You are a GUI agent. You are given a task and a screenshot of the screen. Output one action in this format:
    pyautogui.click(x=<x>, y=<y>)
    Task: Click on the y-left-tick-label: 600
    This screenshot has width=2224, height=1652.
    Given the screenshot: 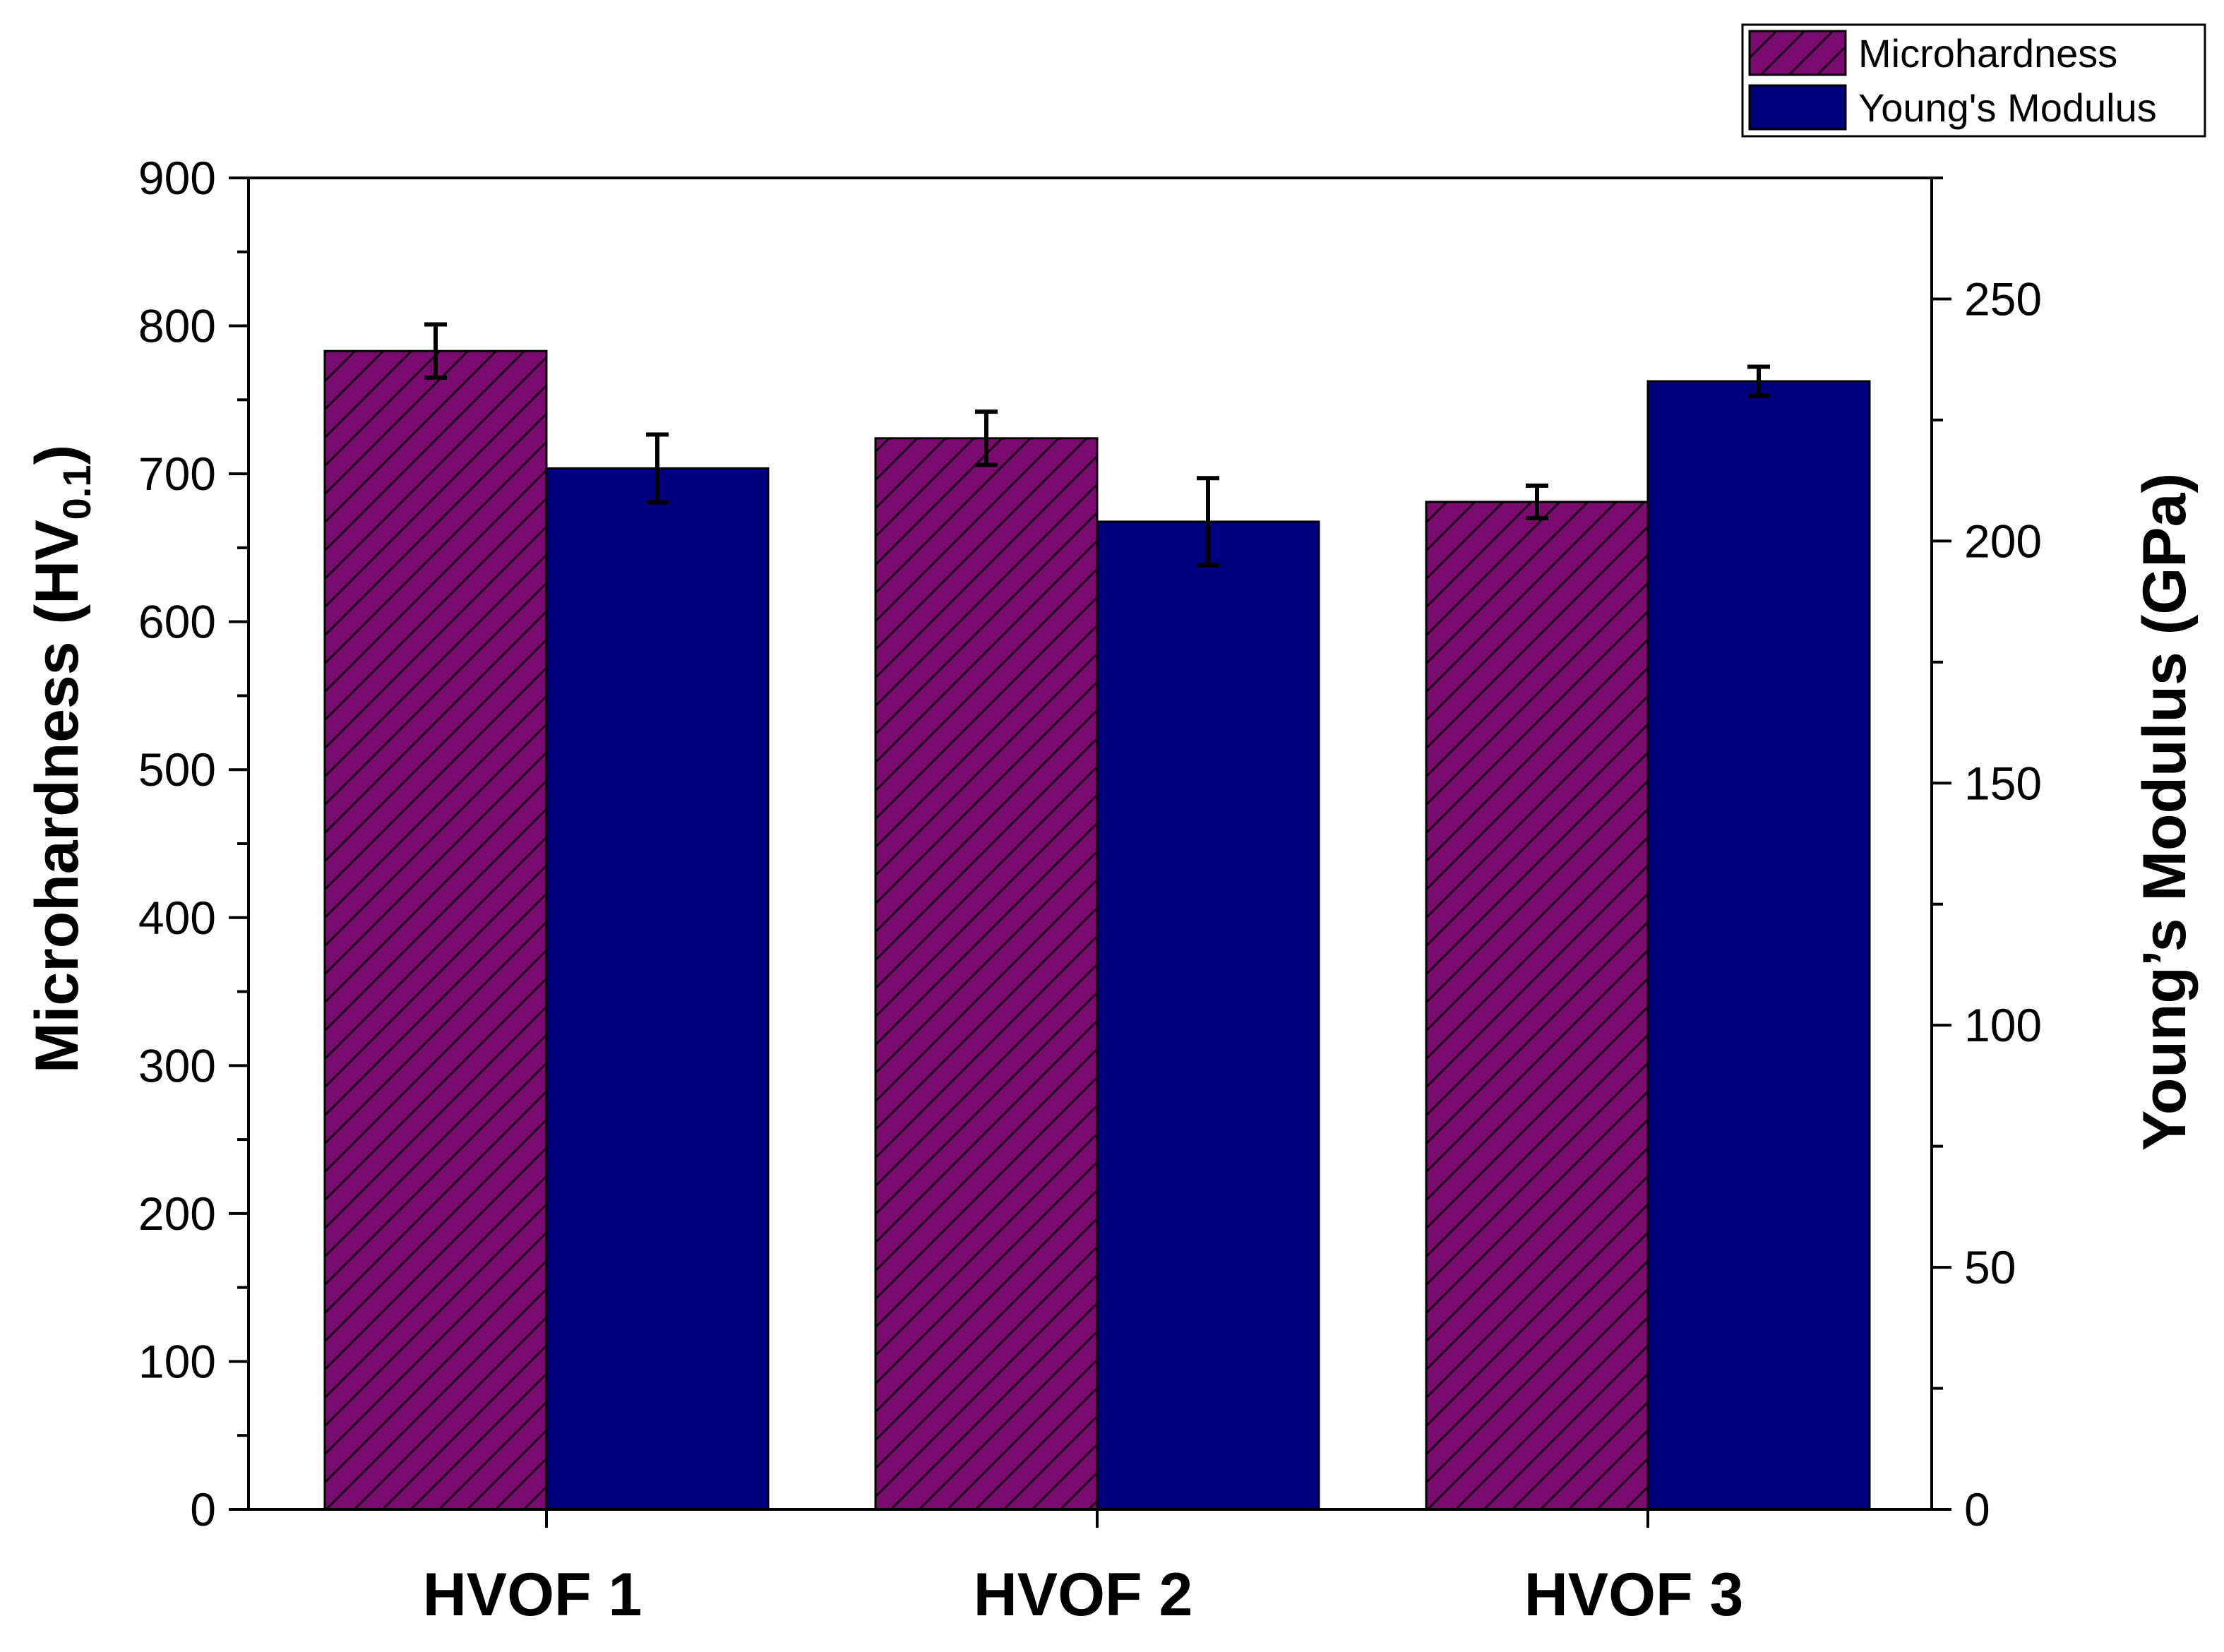 What is the action you would take?
    pyautogui.click(x=177, y=622)
    